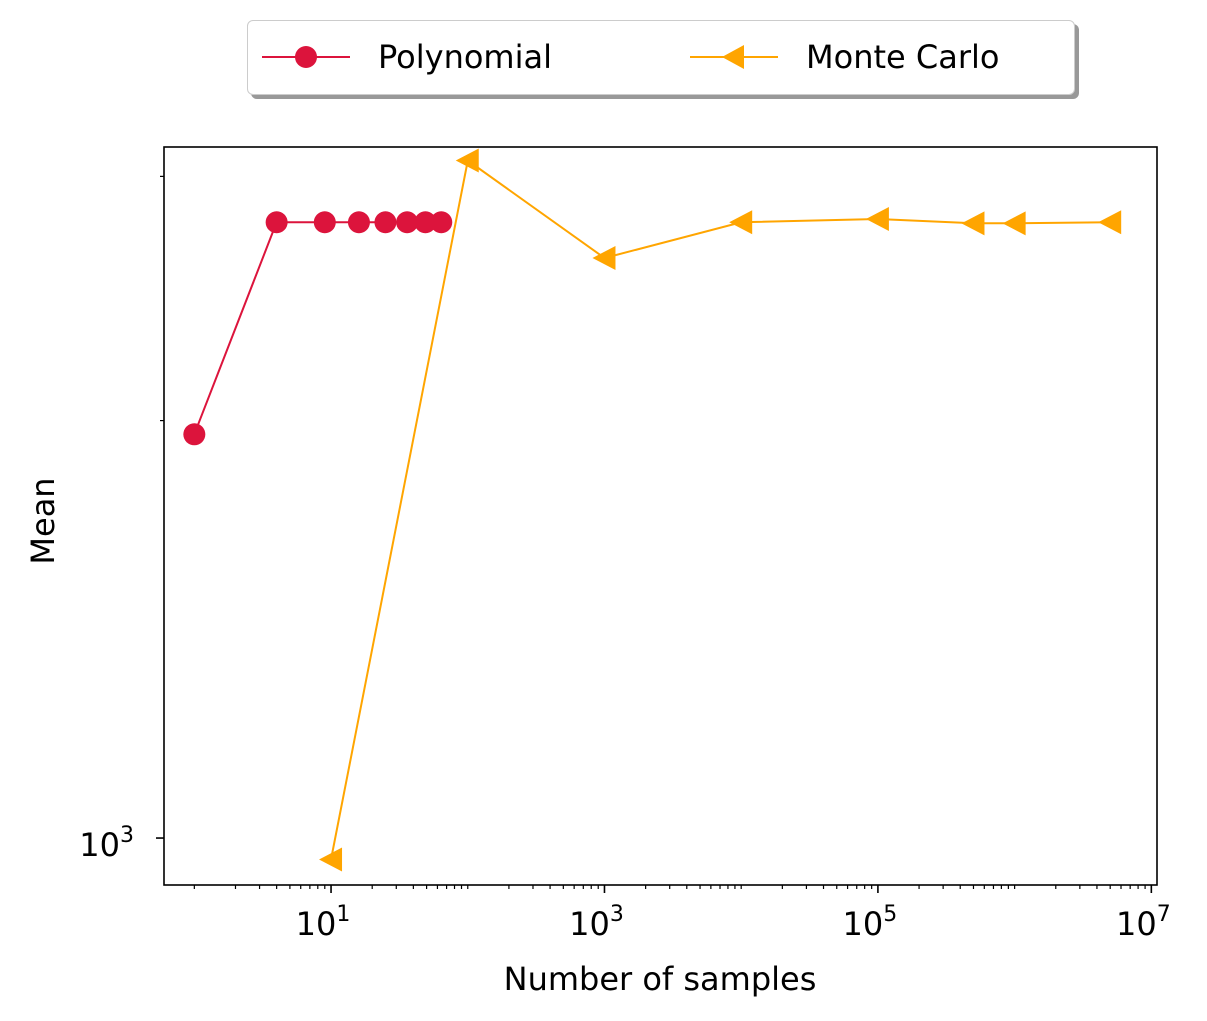 This screenshot has width=1207, height=1021. I want to click on x-tick-label: 103, so click(596, 922).